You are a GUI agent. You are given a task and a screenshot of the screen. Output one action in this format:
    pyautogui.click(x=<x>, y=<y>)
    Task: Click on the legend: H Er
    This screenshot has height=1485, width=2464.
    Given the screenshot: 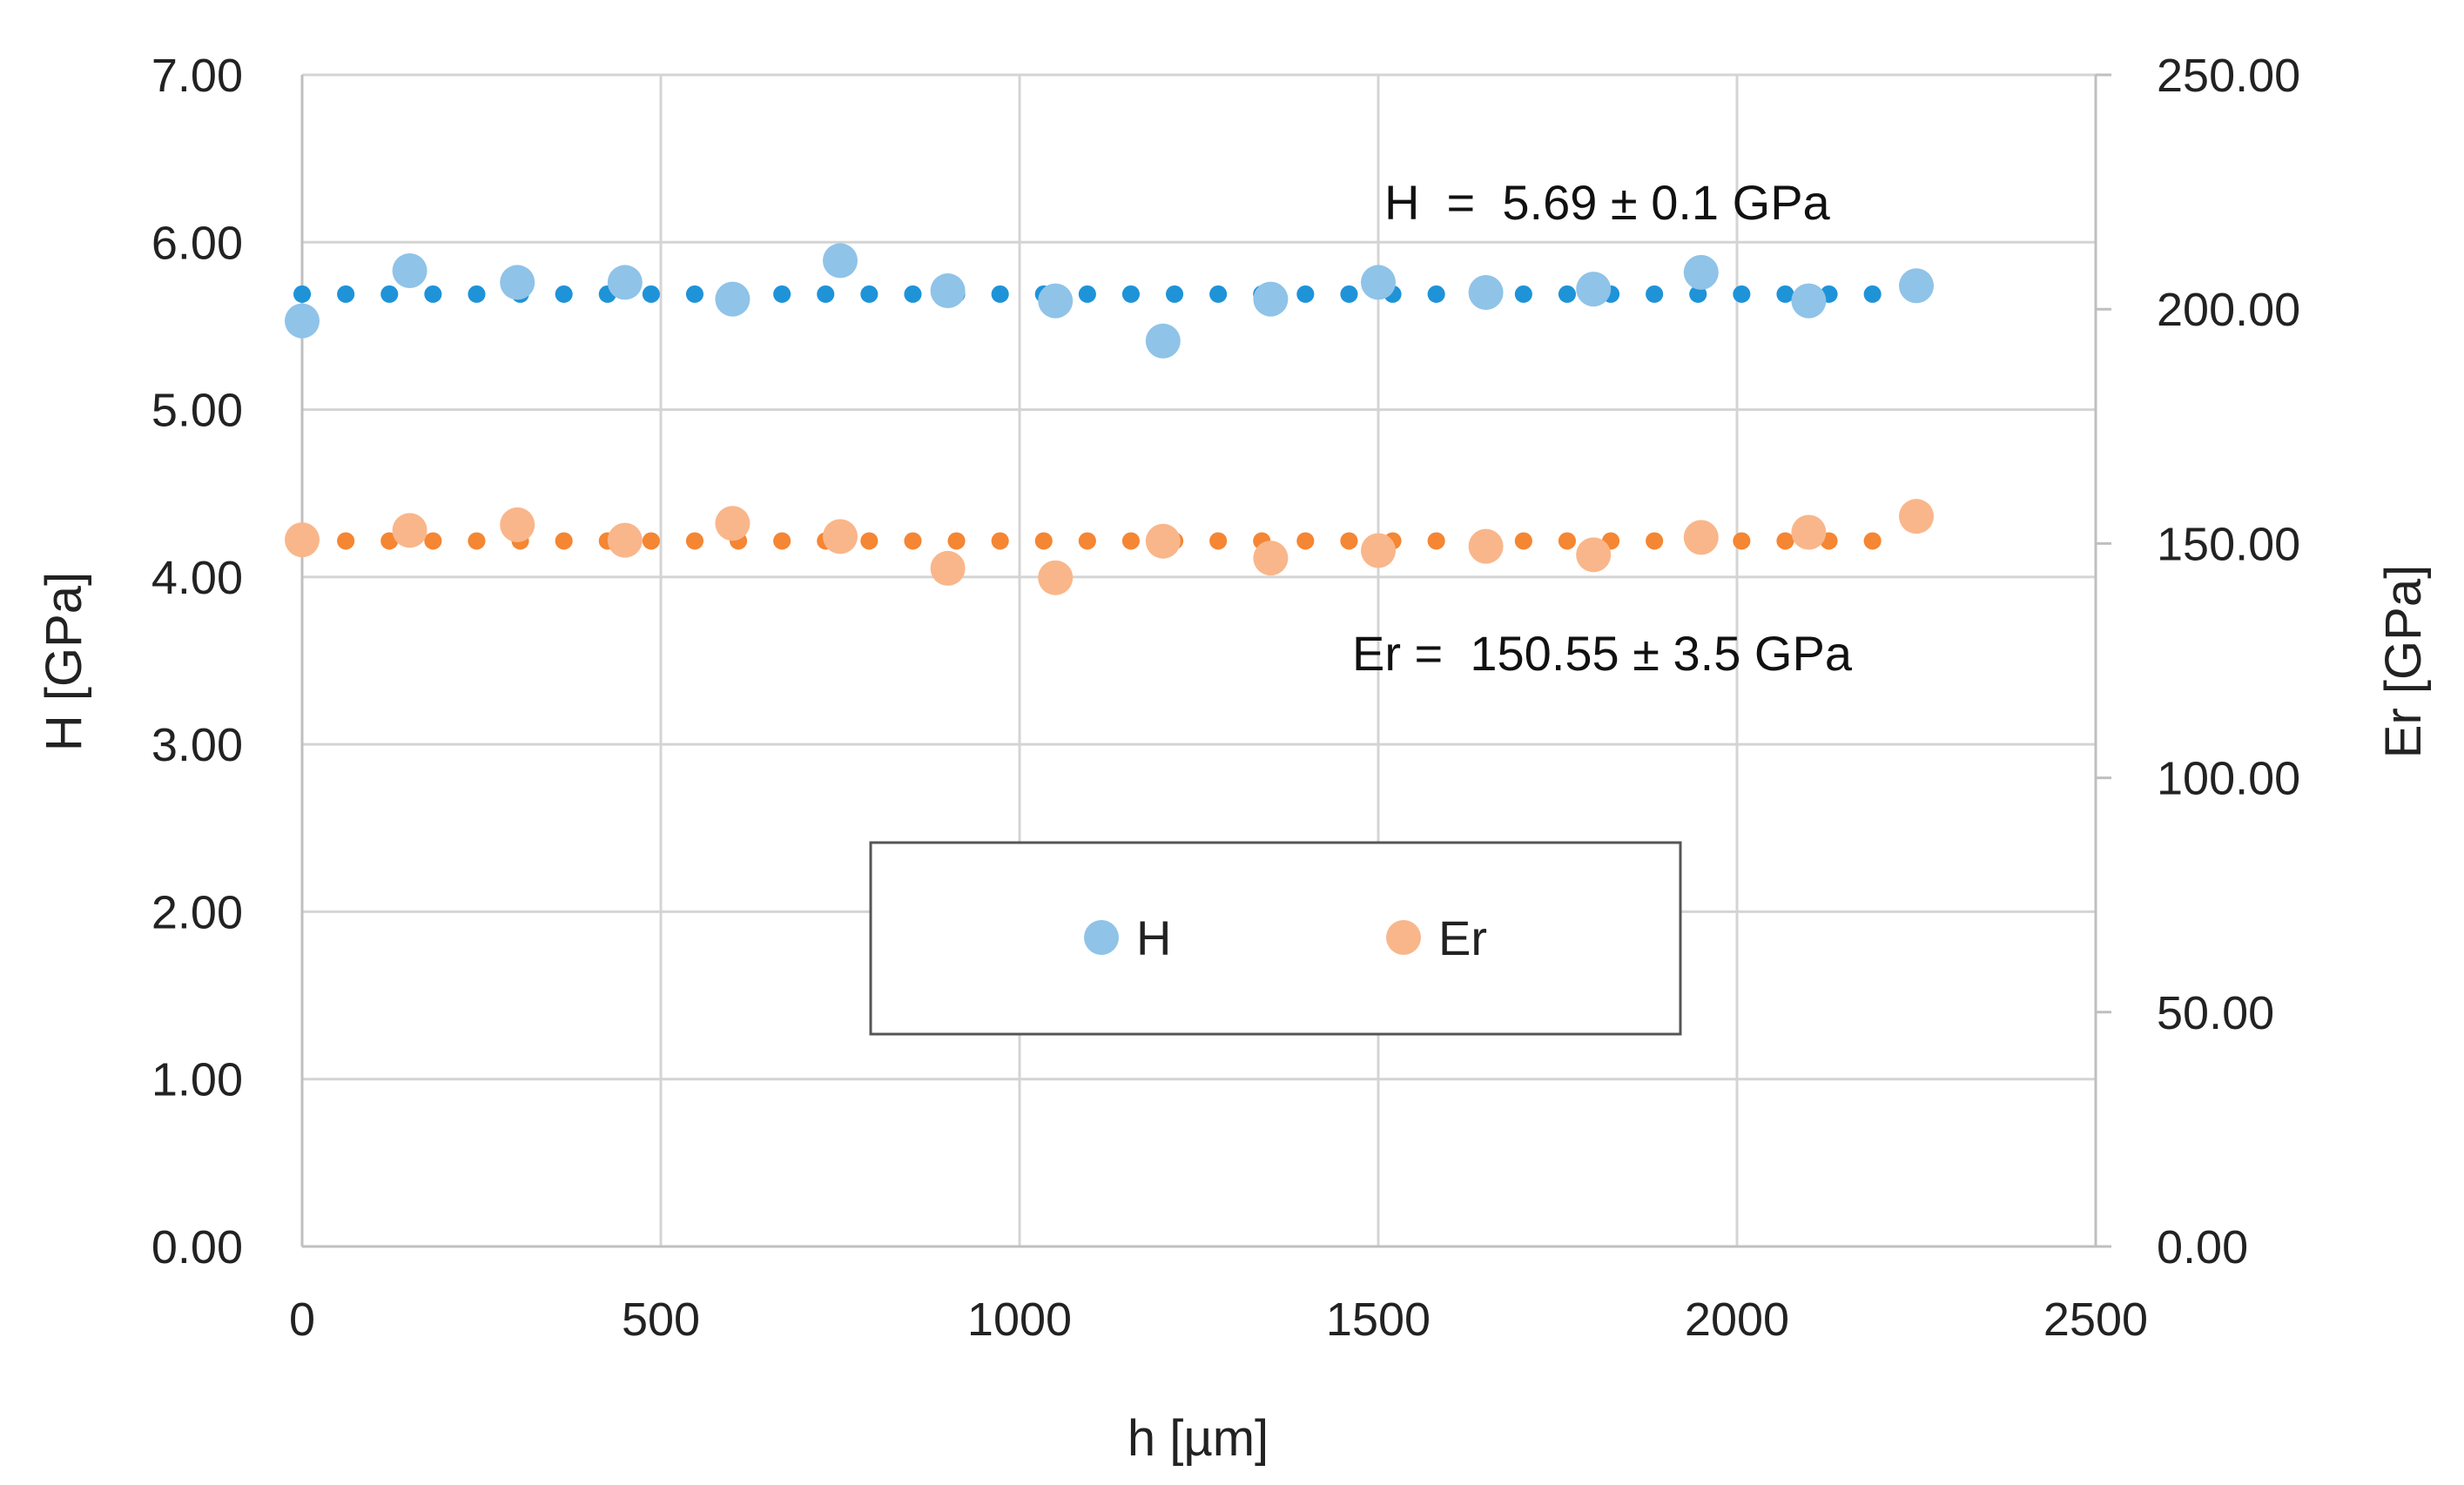 What is the action you would take?
    pyautogui.click(x=1276, y=938)
    